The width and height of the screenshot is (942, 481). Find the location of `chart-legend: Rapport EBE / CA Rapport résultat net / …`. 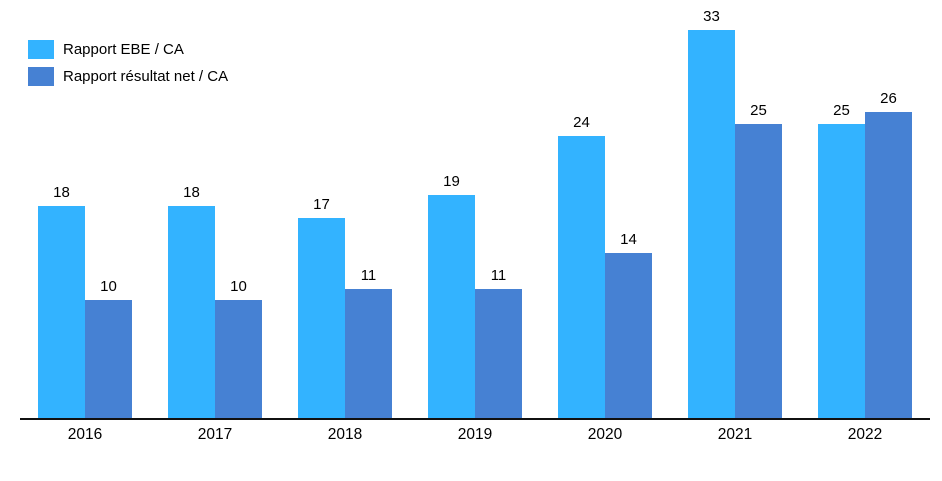

chart-legend: Rapport EBE / CA Rapport résultat net / … is located at coordinates (128, 63).